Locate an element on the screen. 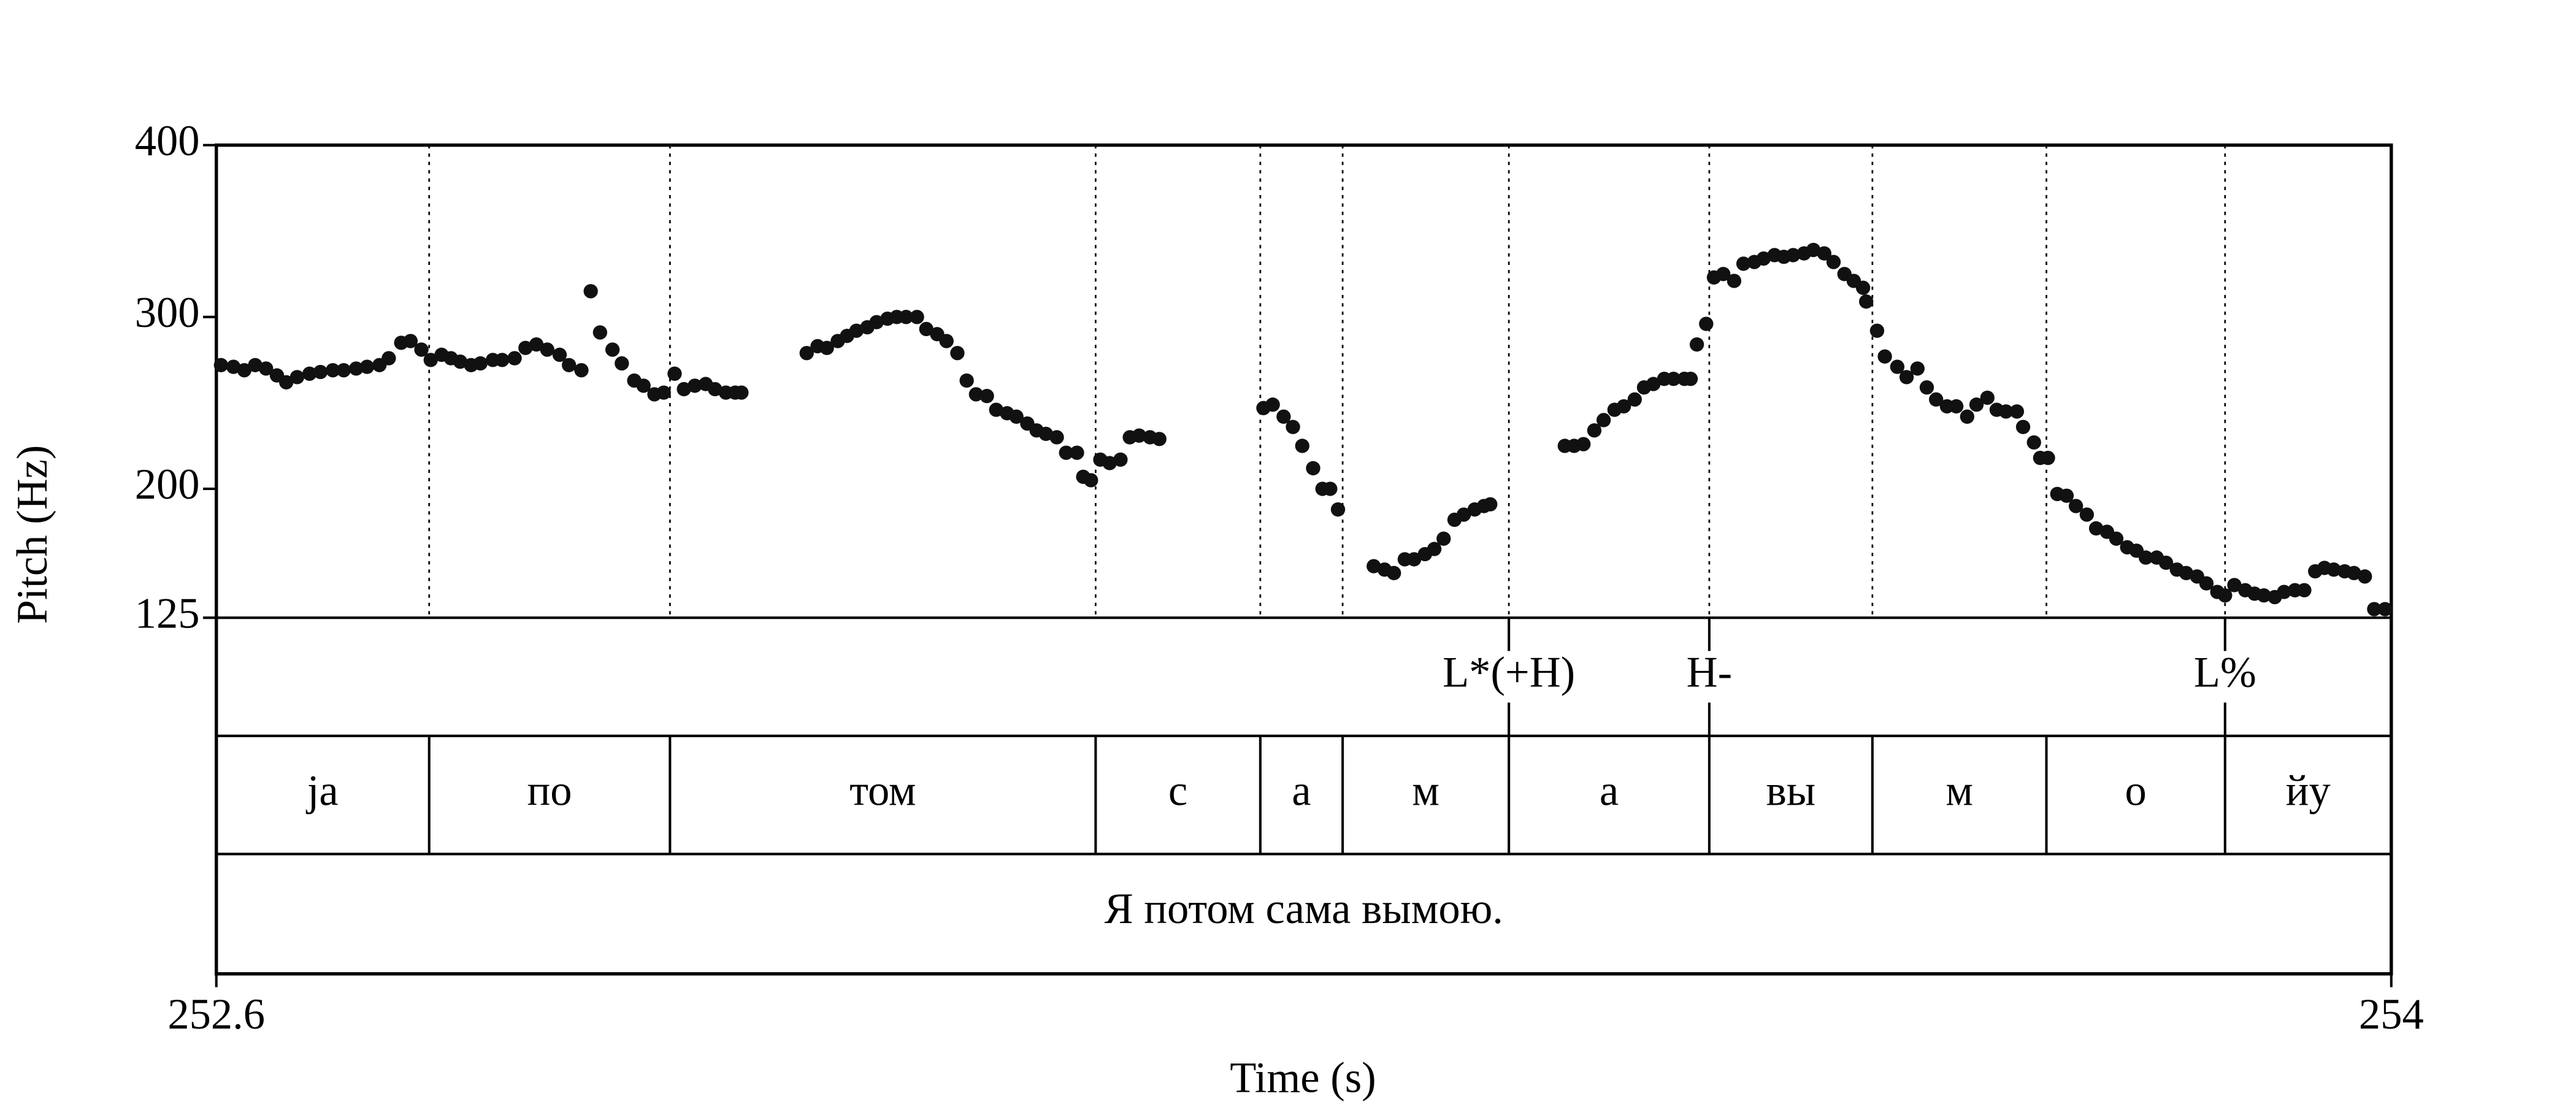 The image size is (2576, 1104). interval-label: ja is located at coordinates (322, 791).